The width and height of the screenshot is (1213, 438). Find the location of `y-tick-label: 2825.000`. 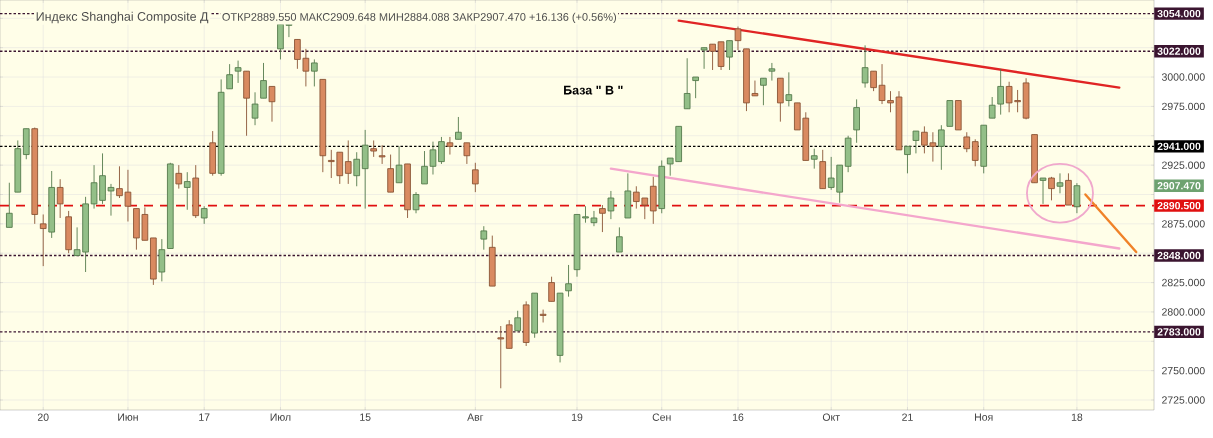

y-tick-label: 2825.000 is located at coordinates (1183, 282).